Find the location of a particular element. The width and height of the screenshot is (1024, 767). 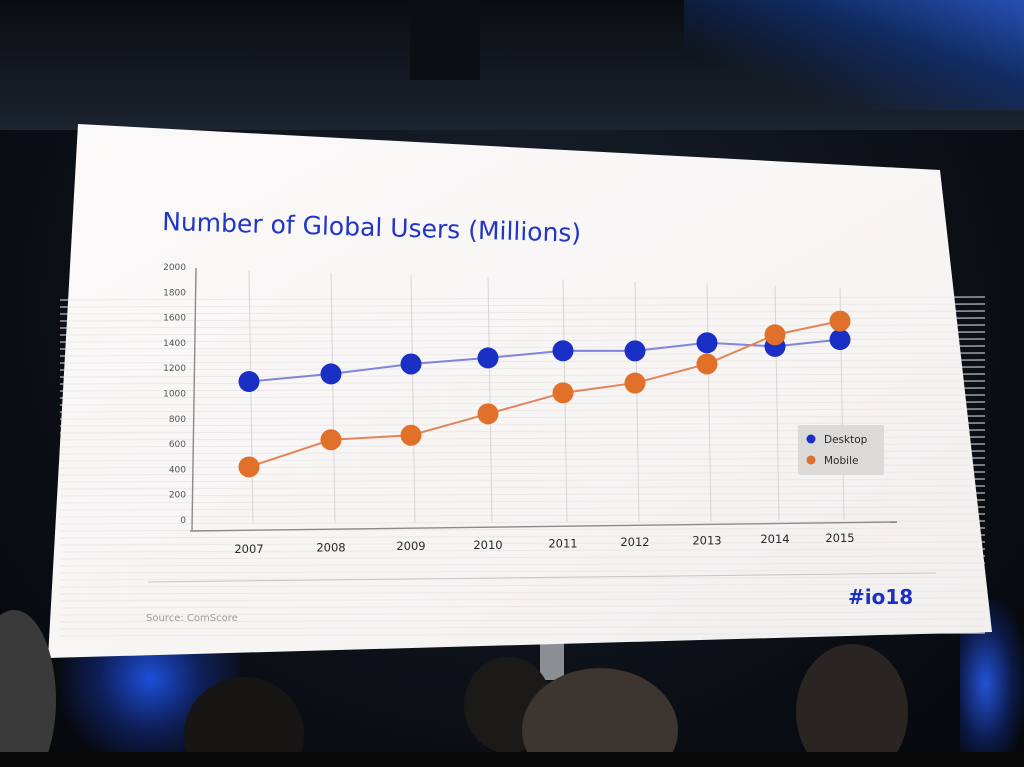

audience-body is located at coordinates (512, 759).